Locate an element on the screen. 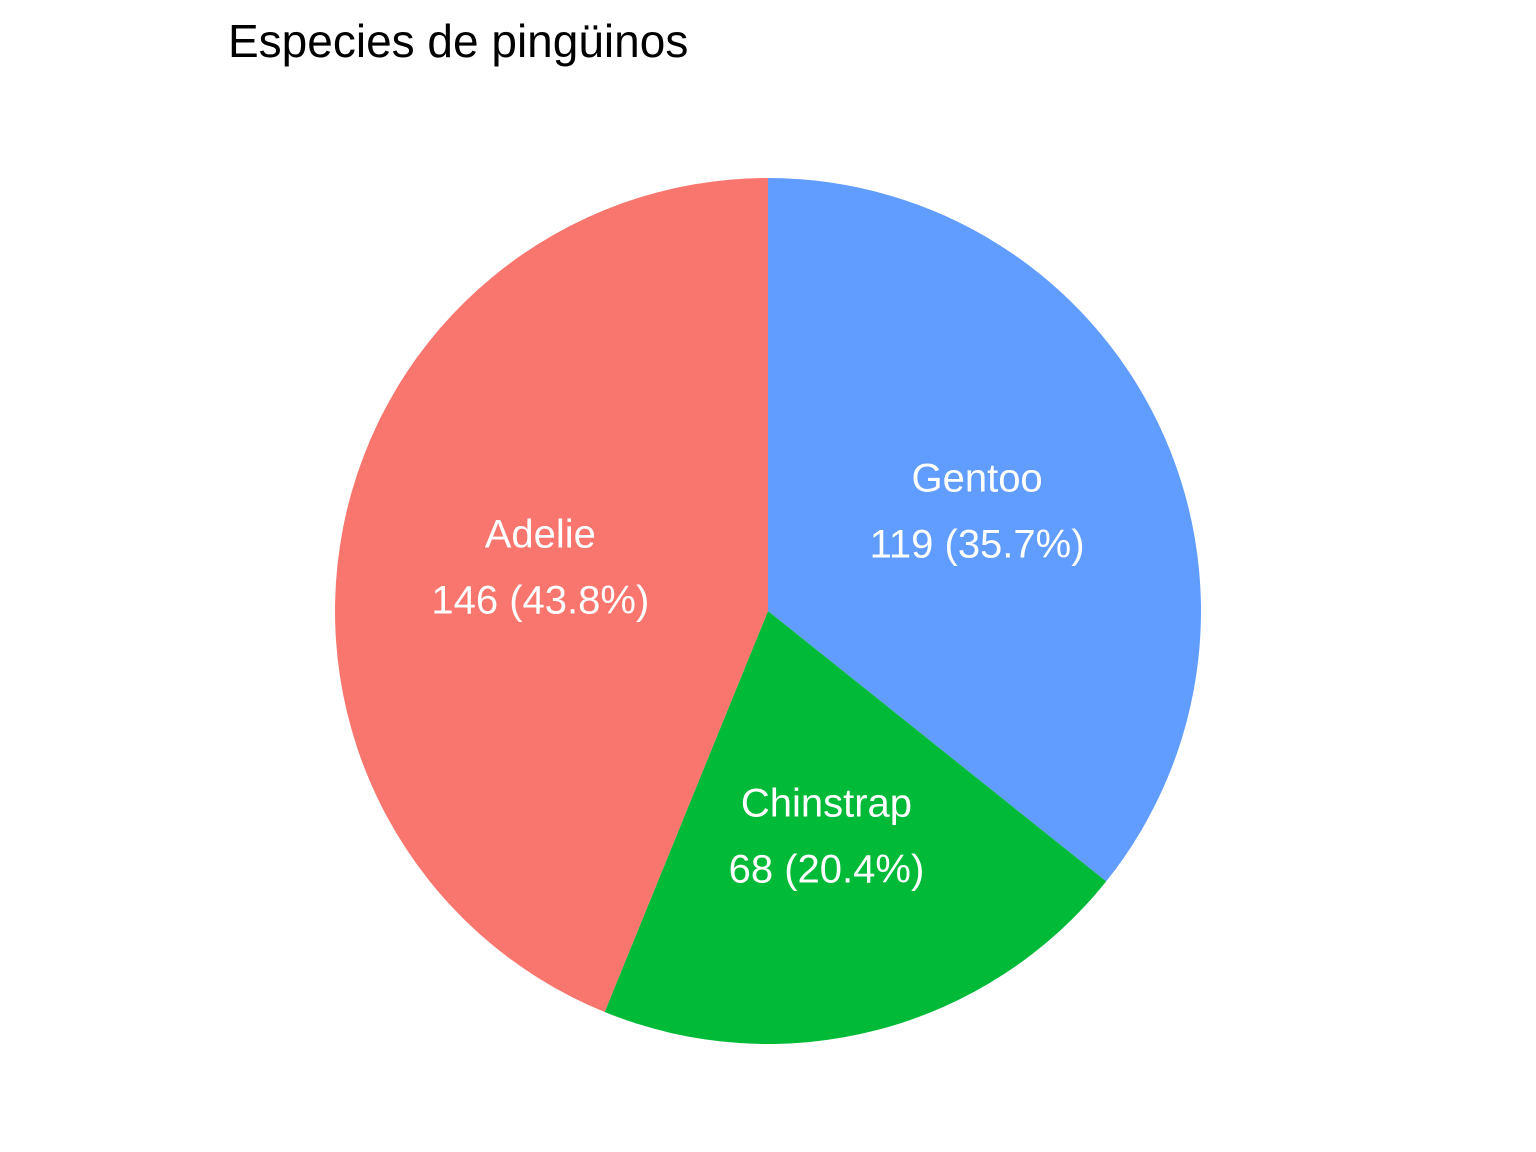 The height and width of the screenshot is (1152, 1536). slice-value-label: 146 (43.8%) is located at coordinates (540, 600).